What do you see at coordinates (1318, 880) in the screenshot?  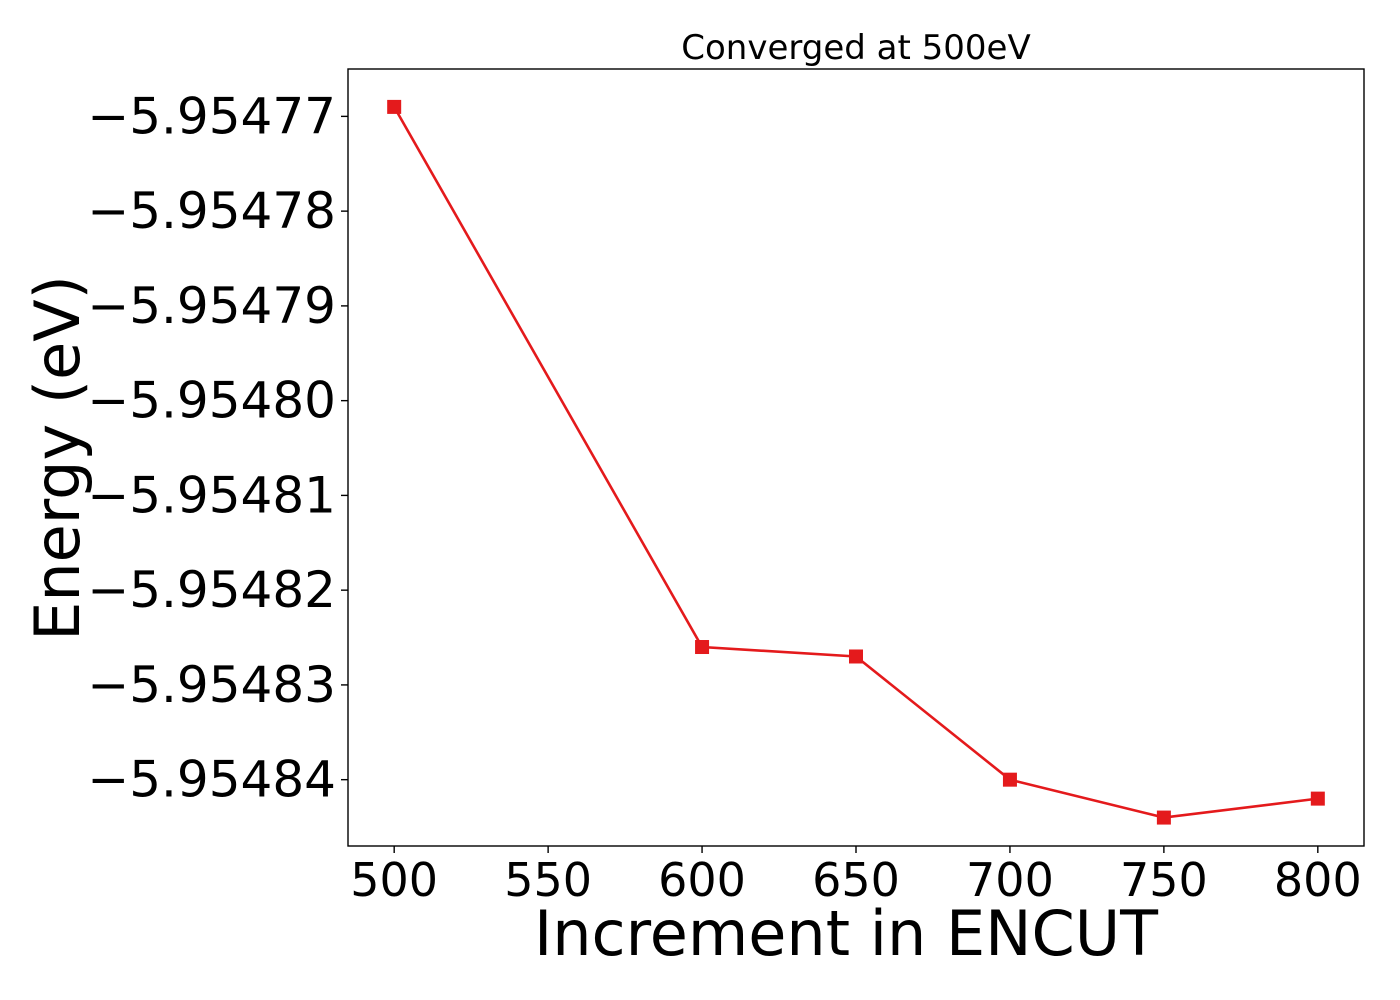 I see `x-tick-label: 800` at bounding box center [1318, 880].